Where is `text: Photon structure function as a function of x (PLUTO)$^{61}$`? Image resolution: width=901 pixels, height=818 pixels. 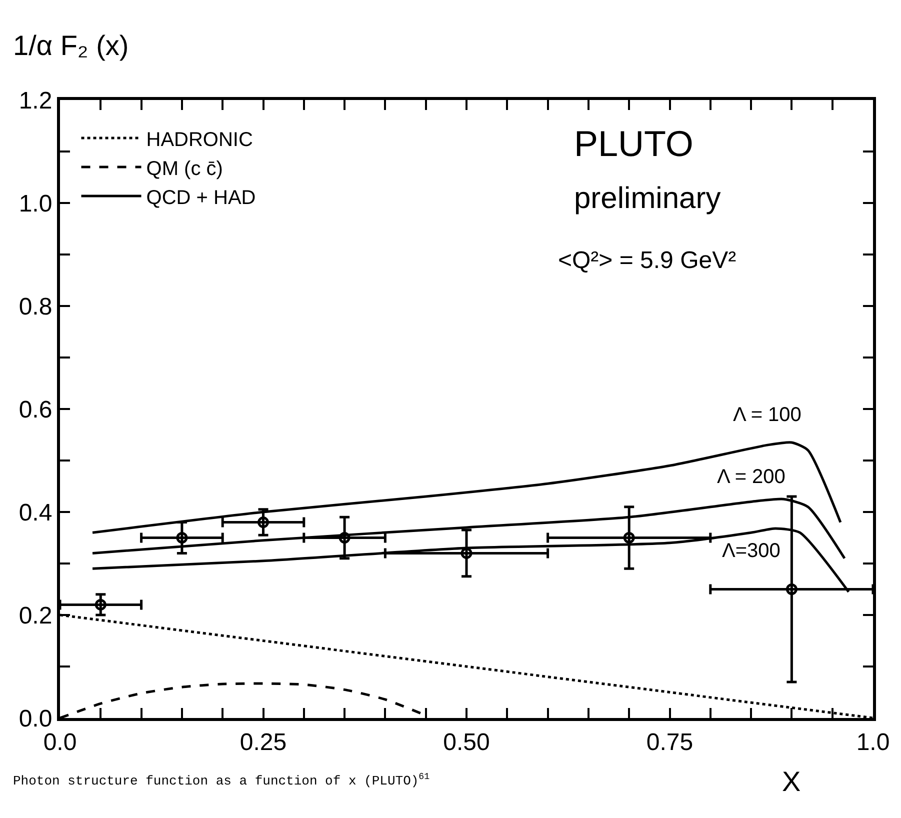 text: Photon structure function as a function of x (PLUTO)$^{61}$ is located at coordinates (221, 779).